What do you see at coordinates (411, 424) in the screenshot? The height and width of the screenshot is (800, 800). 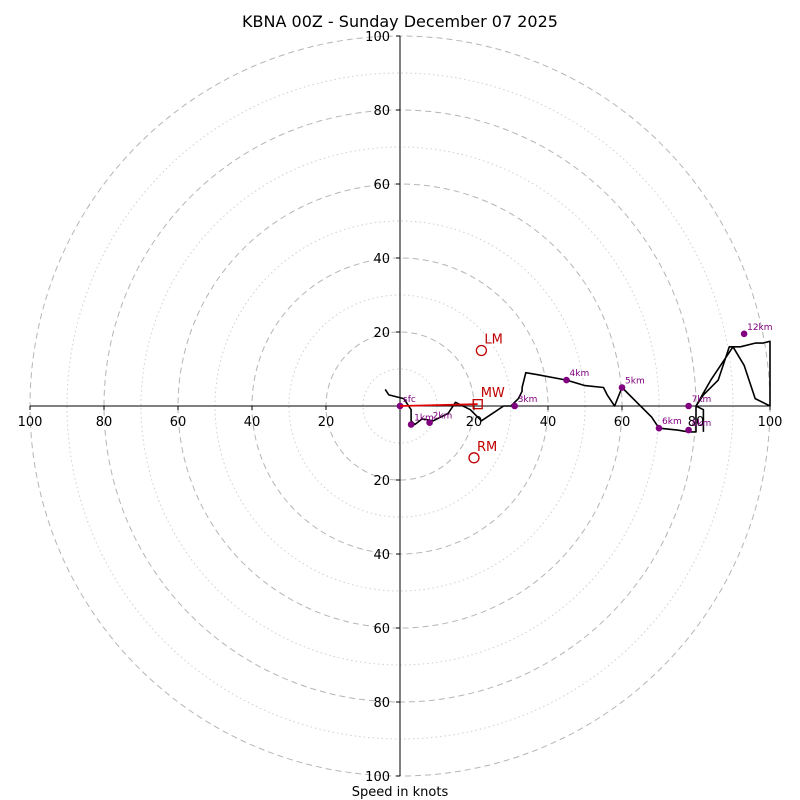 I see `height-marker-1km` at bounding box center [411, 424].